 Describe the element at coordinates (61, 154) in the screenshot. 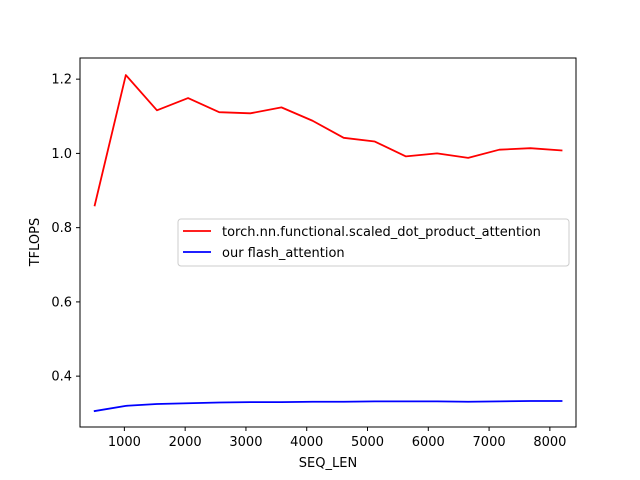

I see `y-tick-label: 1.0` at that location.